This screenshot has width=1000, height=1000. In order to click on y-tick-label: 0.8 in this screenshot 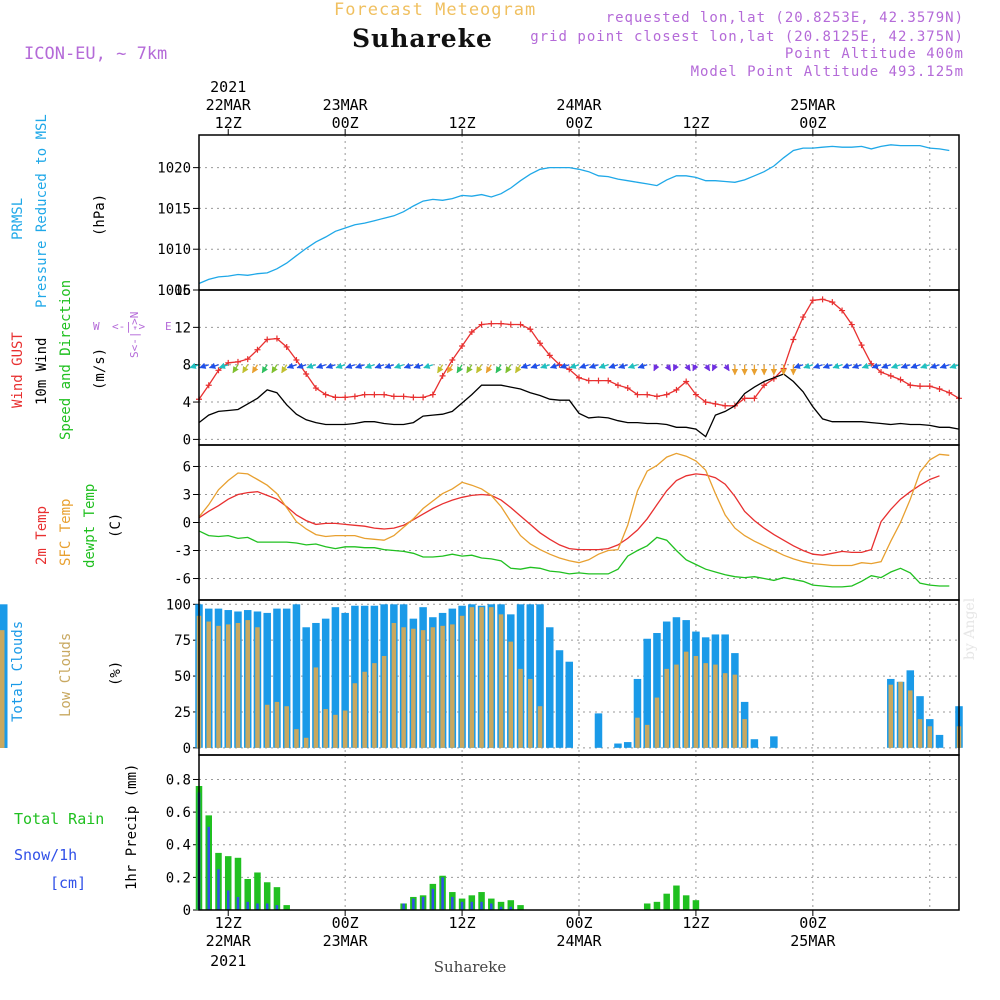, I will do `click(178, 780)`.